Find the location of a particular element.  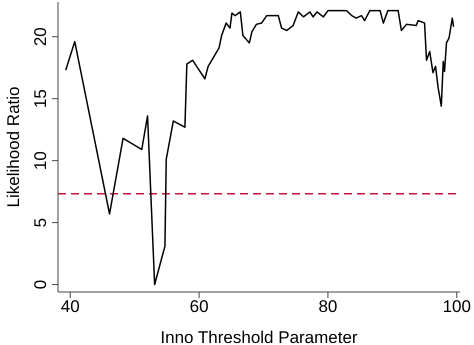

x-tick-label: 60 is located at coordinates (199, 306).